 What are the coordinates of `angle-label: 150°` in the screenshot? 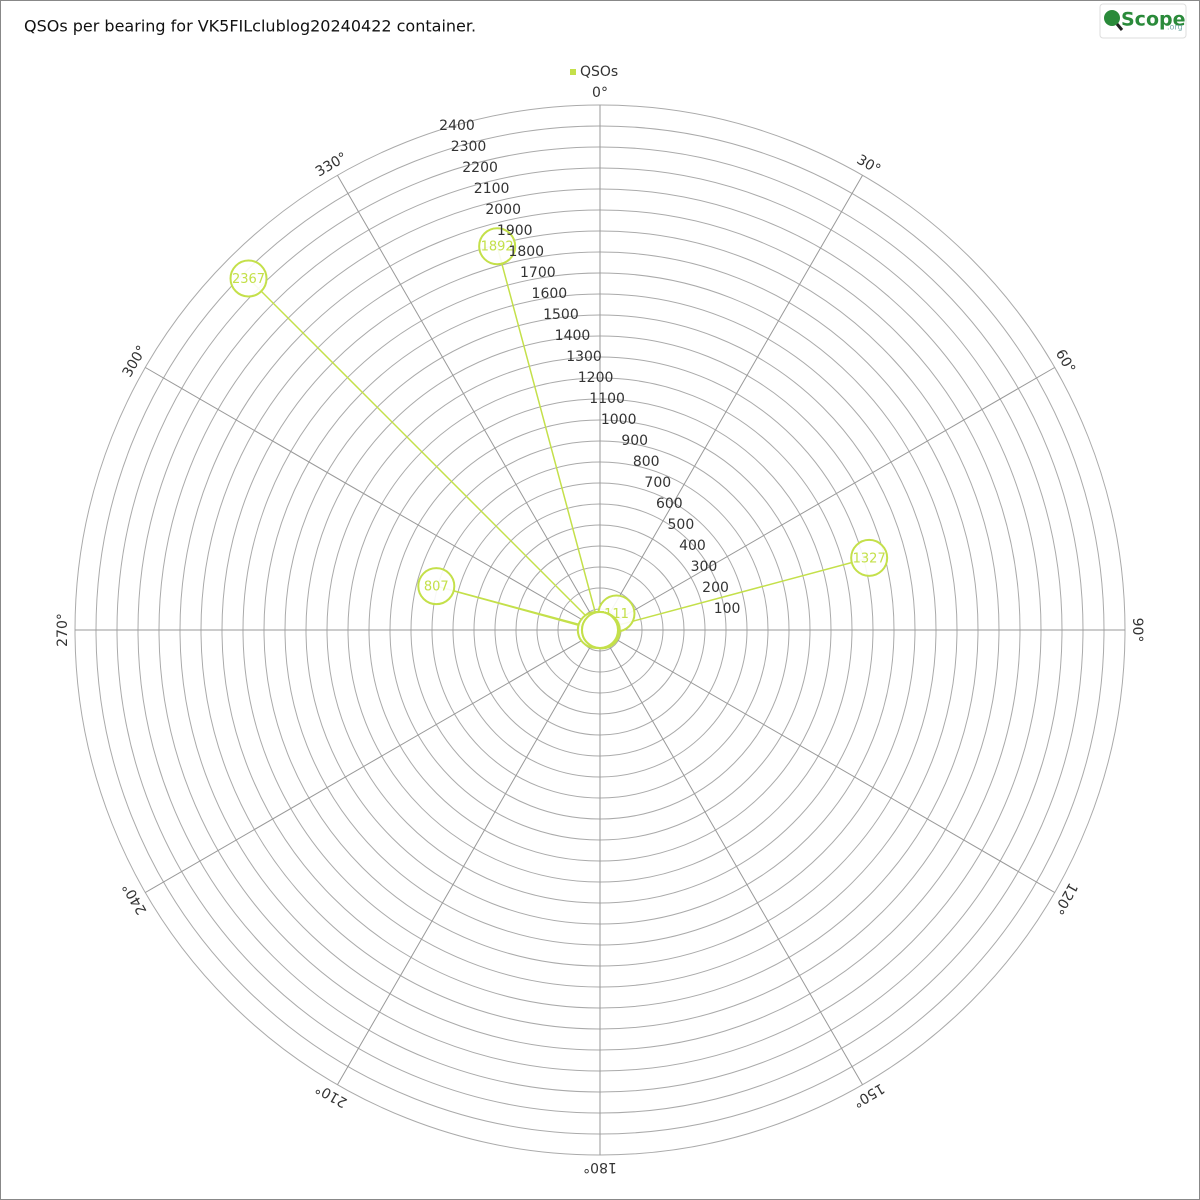 It's located at (868, 1095).